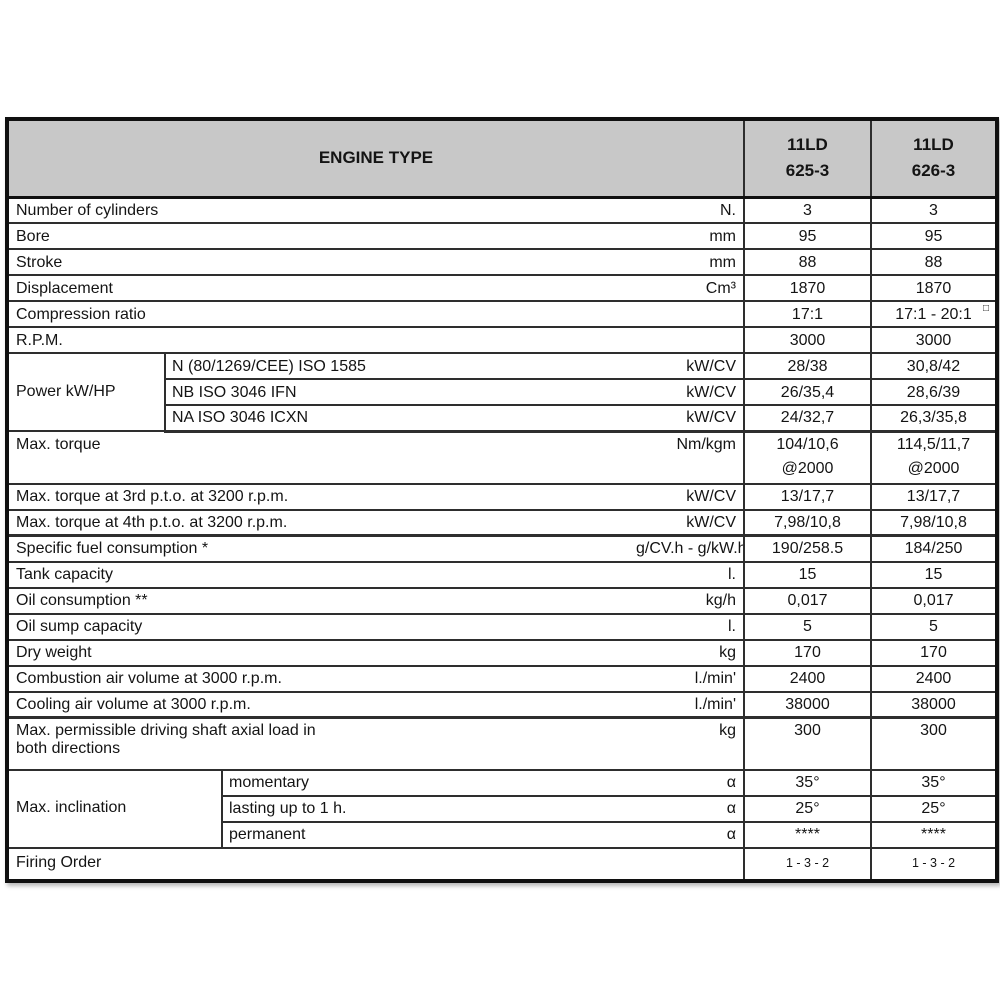 This screenshot has width=1000, height=1000. I want to click on row-value-626: 5, so click(933, 627).